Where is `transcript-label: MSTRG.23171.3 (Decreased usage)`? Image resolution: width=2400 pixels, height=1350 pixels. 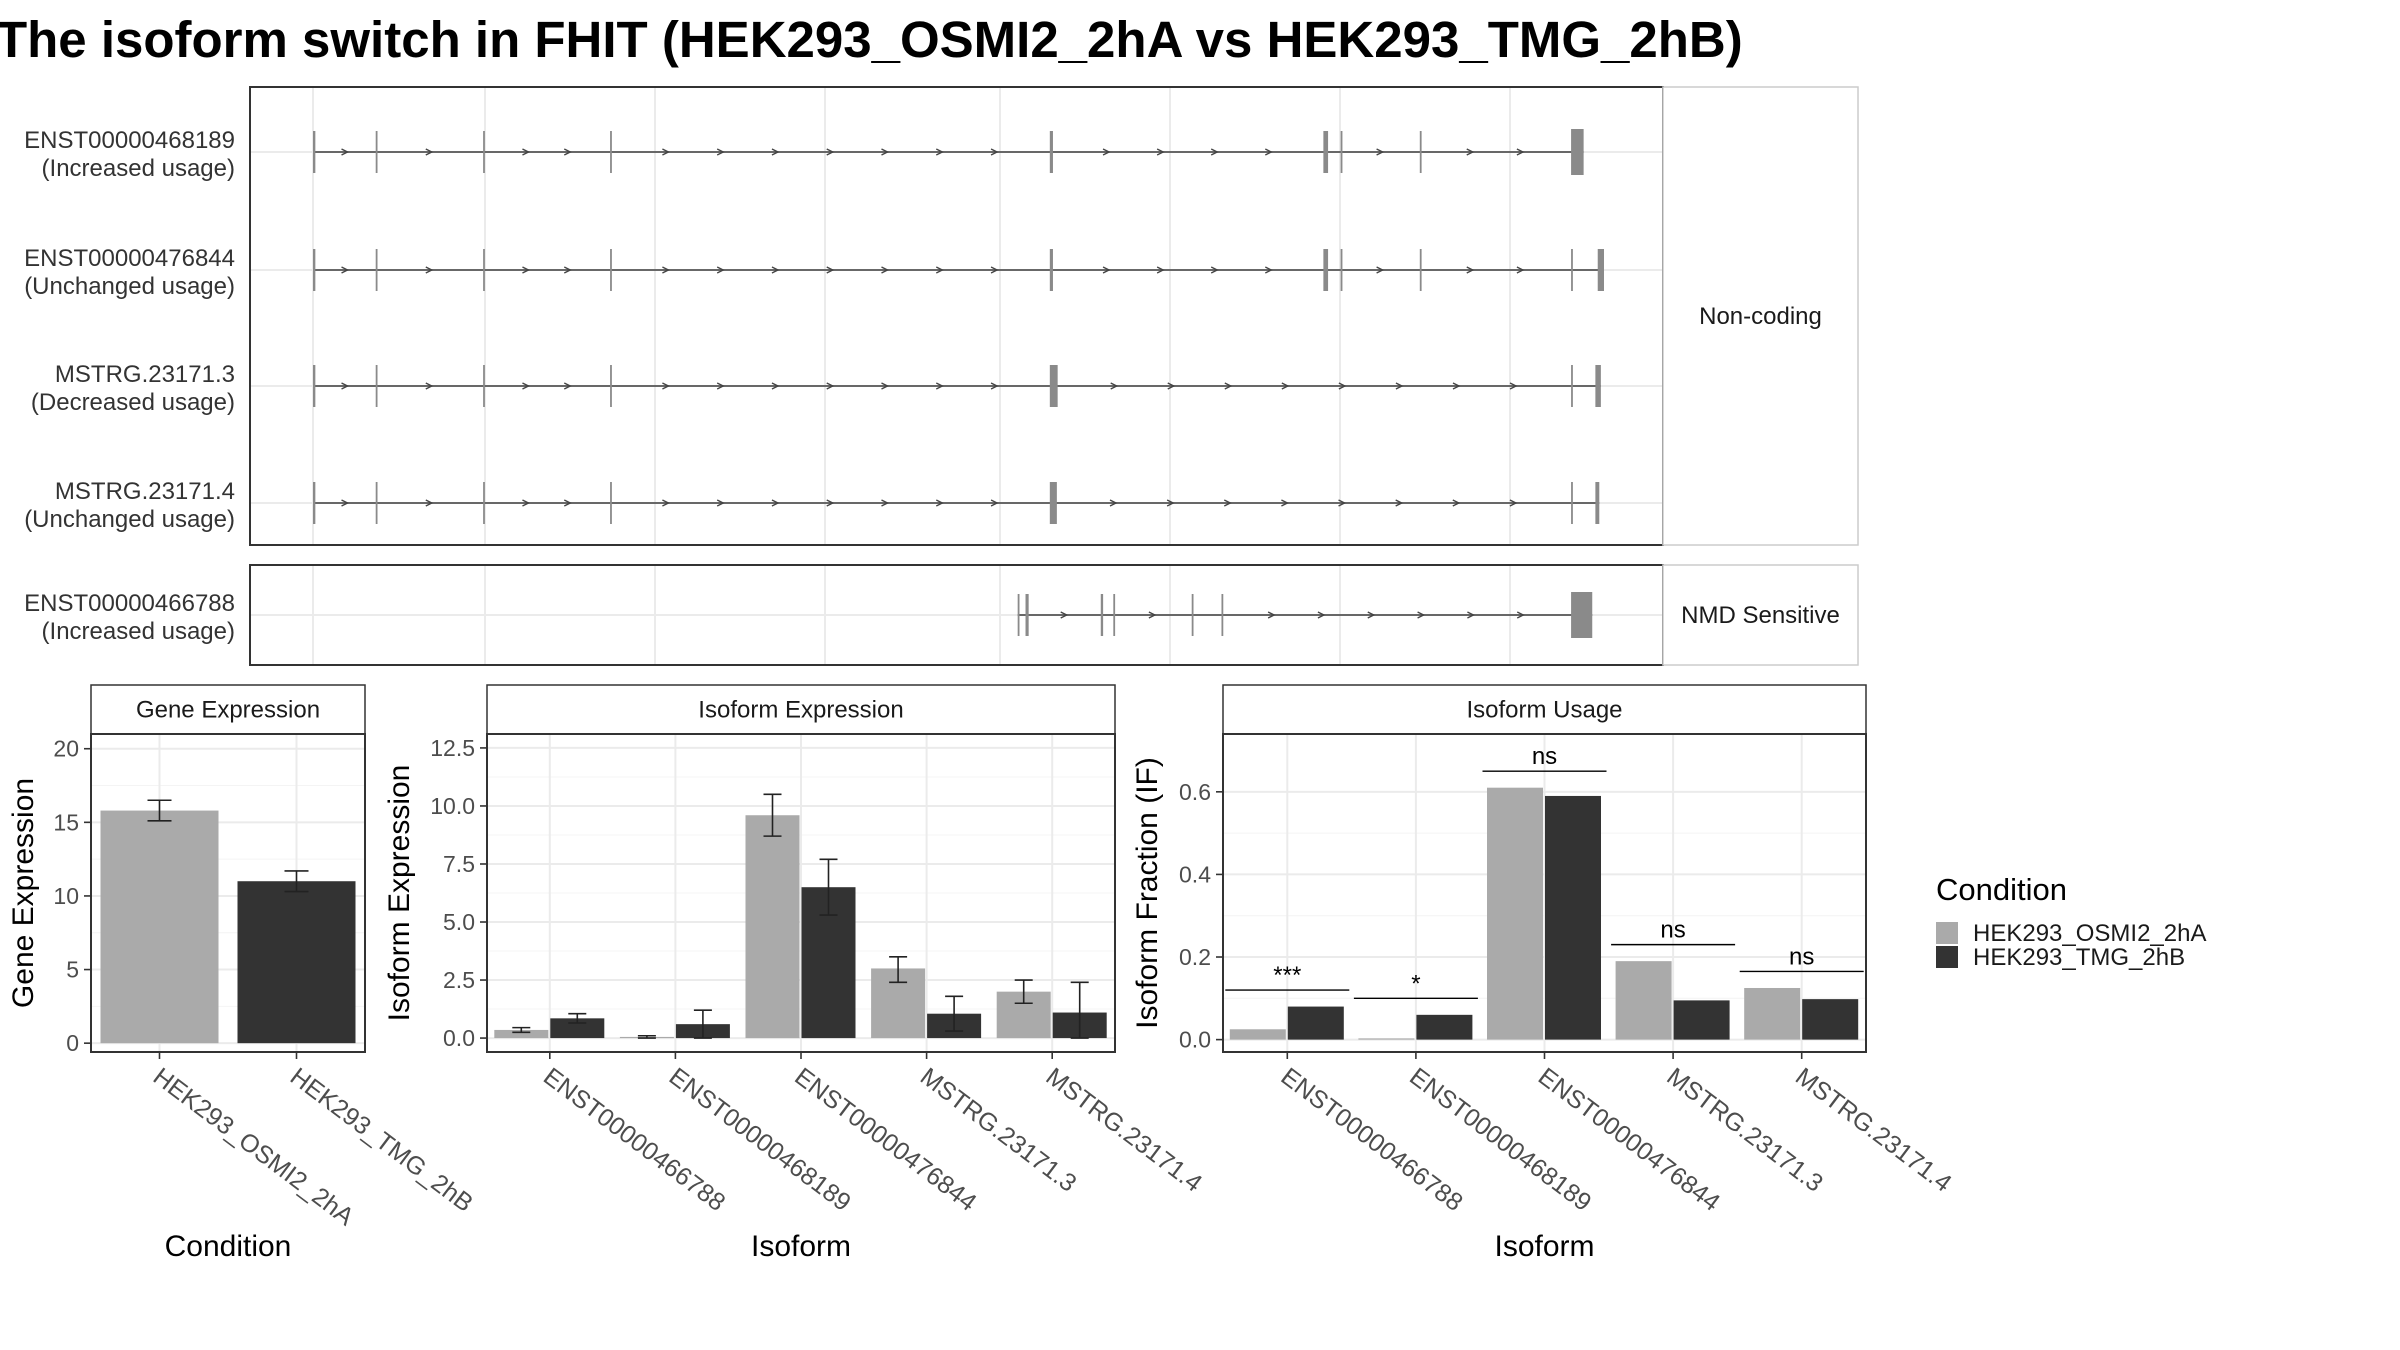
transcript-label: MSTRG.23171.3 (Decreased usage) is located at coordinates (133, 388).